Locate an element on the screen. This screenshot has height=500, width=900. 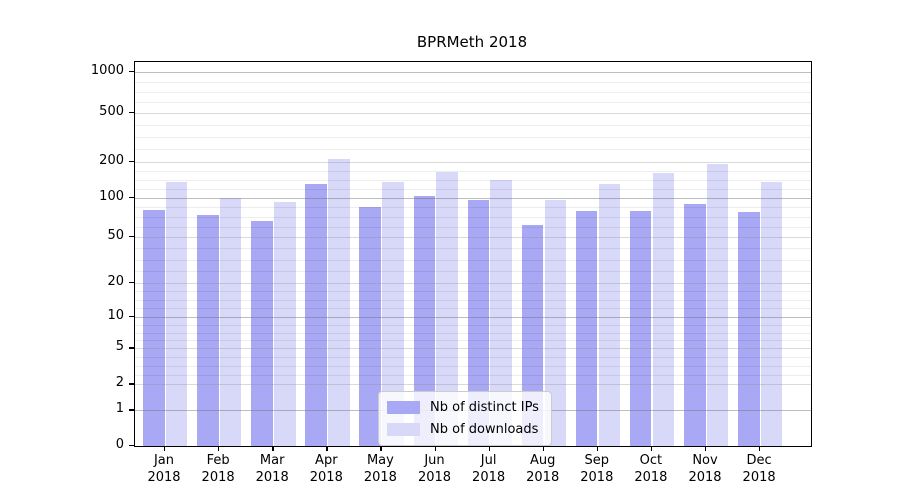
x-axis-tick-label: Mar 2018 is located at coordinates (272, 469).